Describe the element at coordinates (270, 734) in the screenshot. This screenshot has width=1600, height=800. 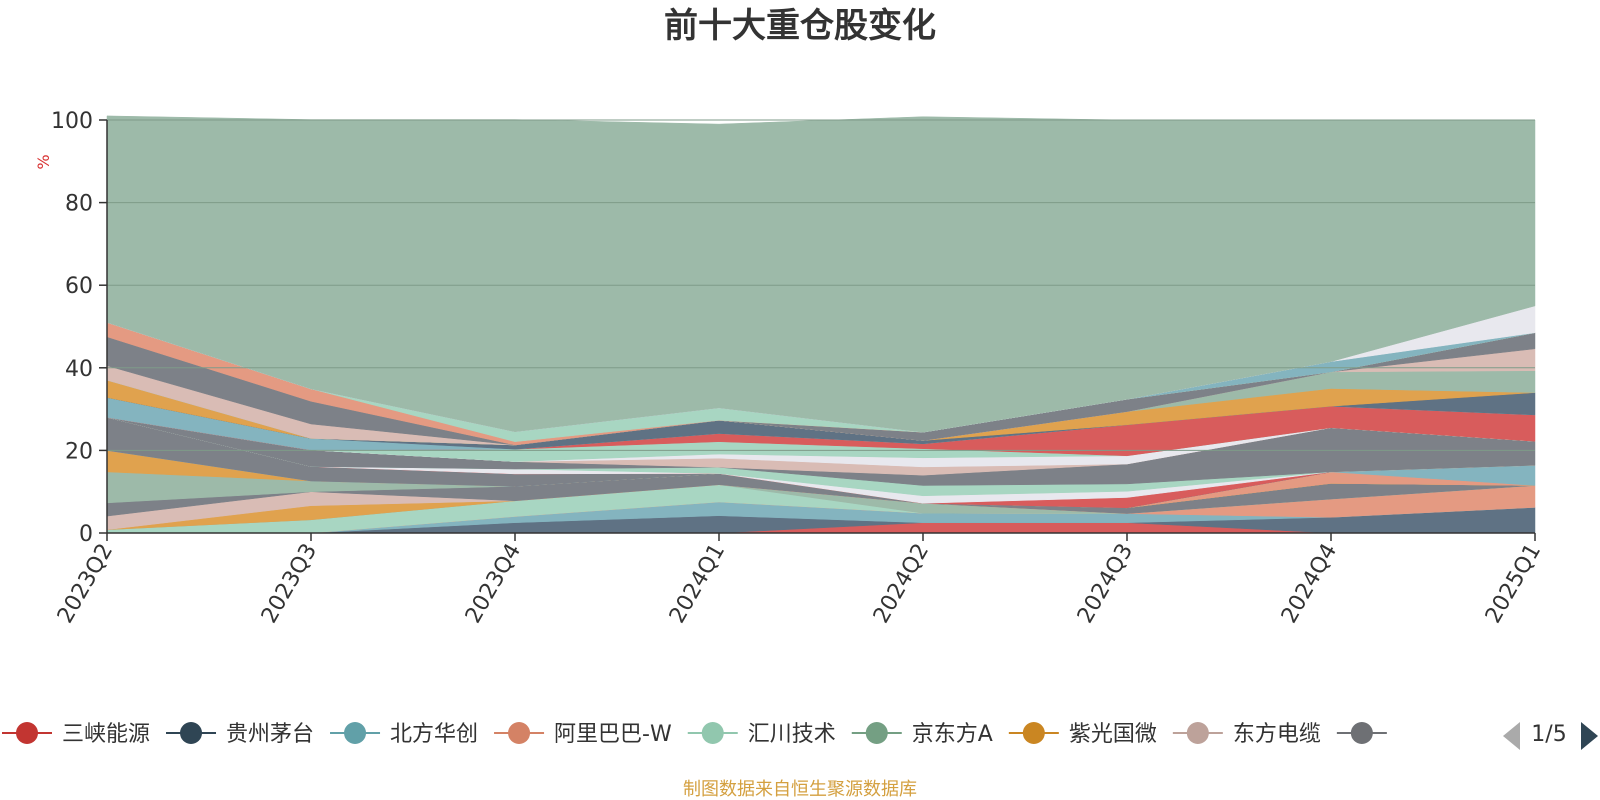
I see `legend-label: 贵州茅台` at that location.